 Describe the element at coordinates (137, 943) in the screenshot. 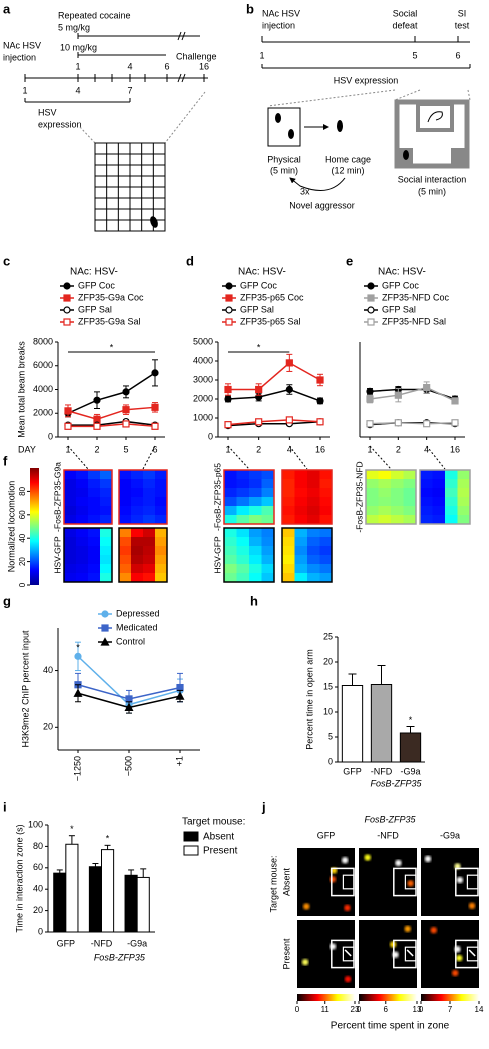

I see `x-tick-label: -G9a` at that location.